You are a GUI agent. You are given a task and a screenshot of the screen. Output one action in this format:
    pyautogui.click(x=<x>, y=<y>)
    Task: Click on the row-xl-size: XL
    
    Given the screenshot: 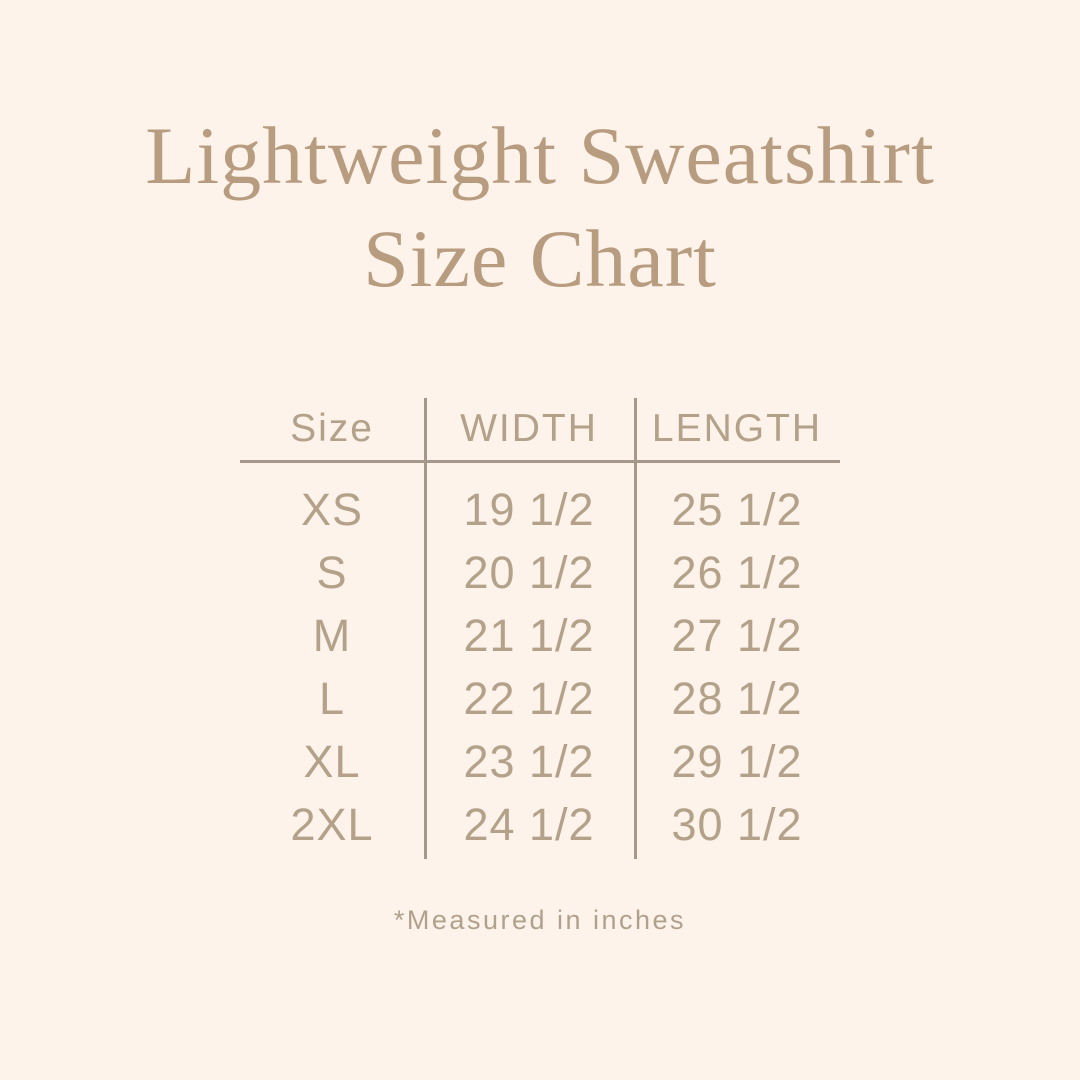 What is the action you would take?
    pyautogui.click(x=332, y=761)
    